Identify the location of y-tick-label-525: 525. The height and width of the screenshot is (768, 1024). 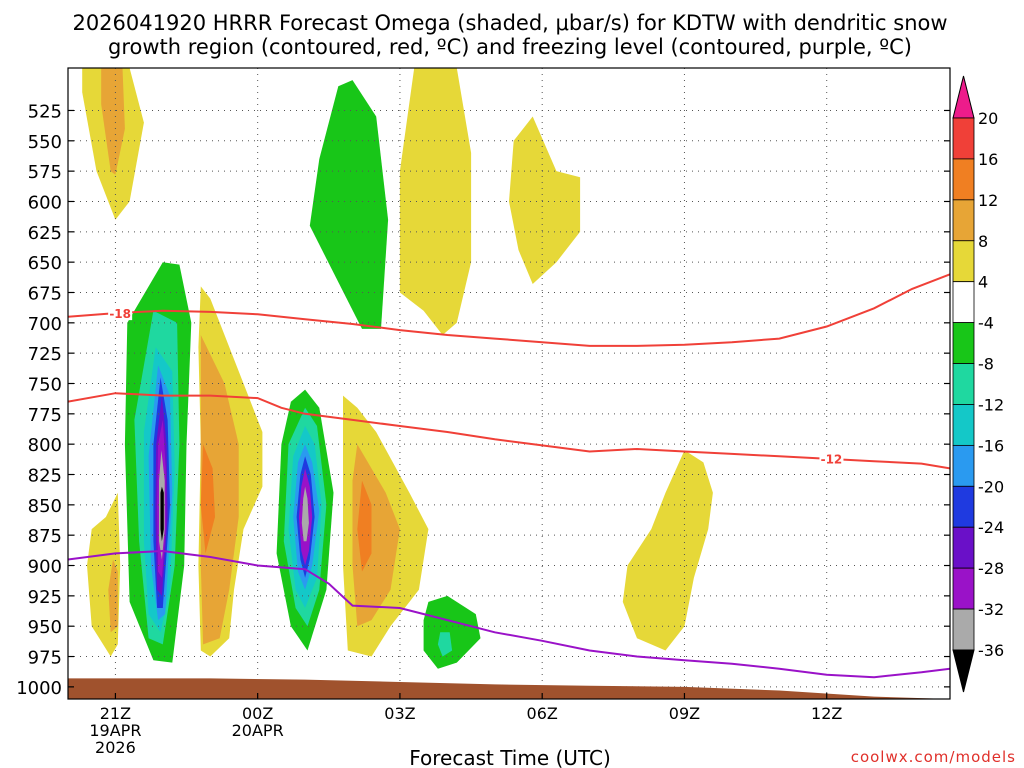
(45, 111).